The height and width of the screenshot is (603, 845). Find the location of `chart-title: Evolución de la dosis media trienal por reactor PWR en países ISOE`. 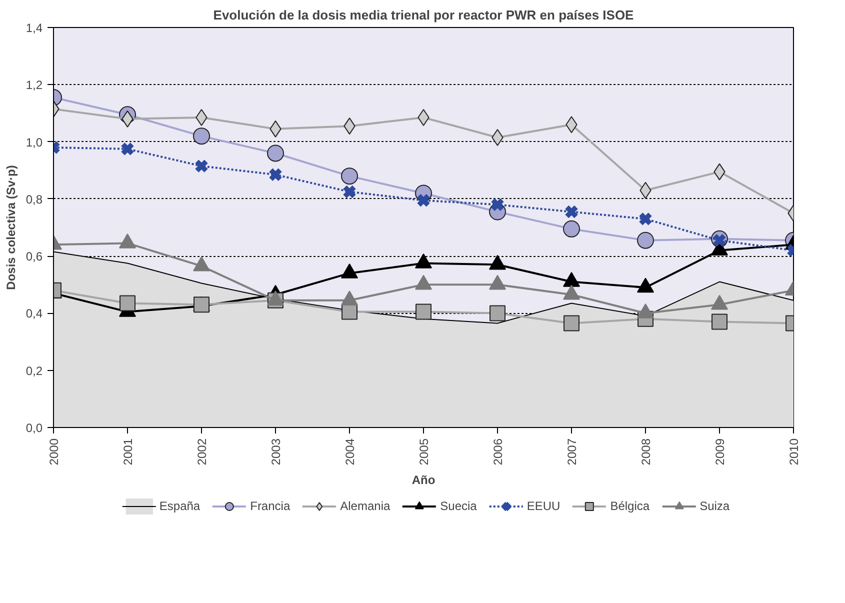

chart-title: Evolución de la dosis media trienal por reactor PWR en países ISOE is located at coordinates (423, 15).